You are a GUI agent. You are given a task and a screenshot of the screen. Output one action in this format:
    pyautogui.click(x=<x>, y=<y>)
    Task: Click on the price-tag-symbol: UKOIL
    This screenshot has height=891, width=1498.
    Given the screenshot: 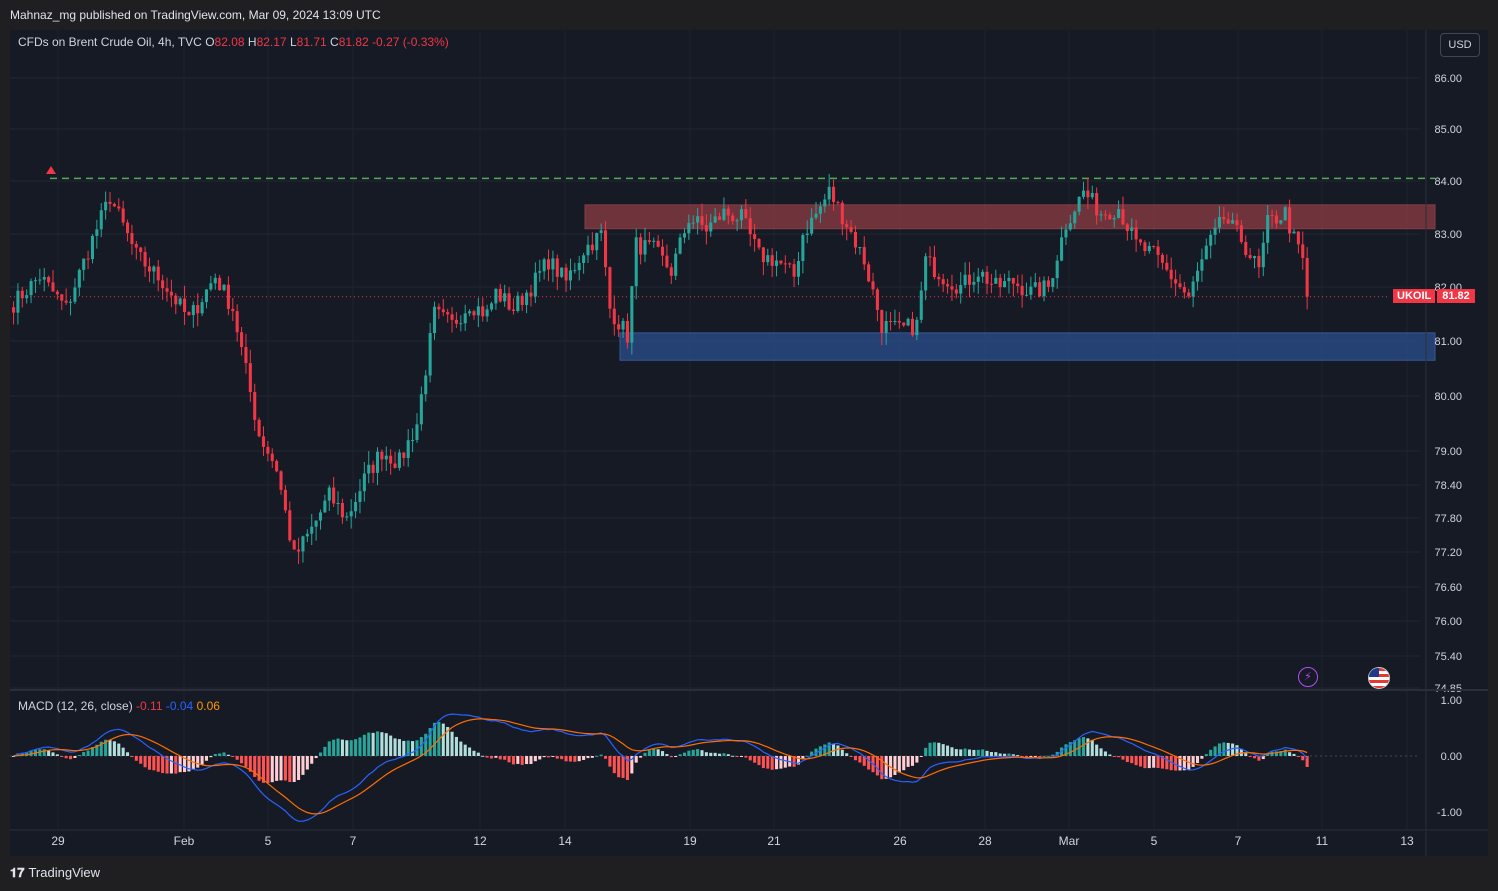 What is the action you would take?
    pyautogui.click(x=1414, y=295)
    